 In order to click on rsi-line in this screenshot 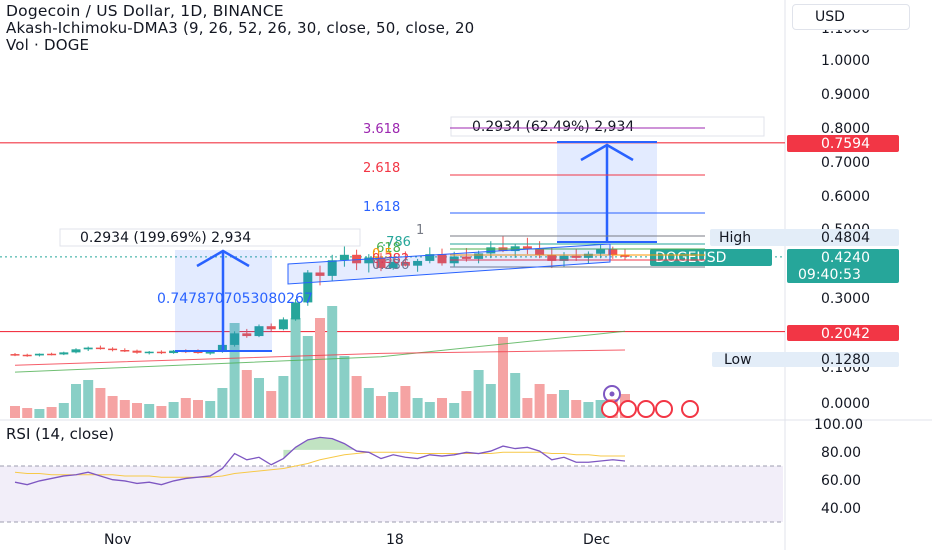, I will do `click(320, 461)`.